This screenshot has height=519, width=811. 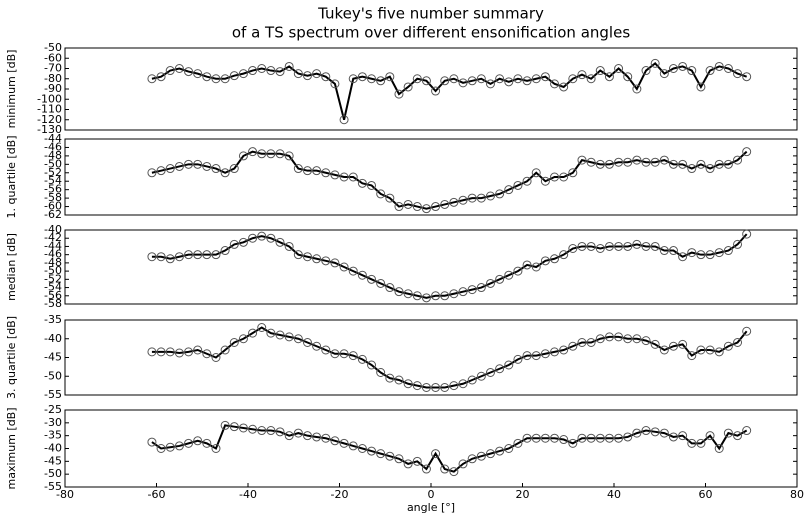 I want to click on x-tick-label: 0, so click(x=431, y=494).